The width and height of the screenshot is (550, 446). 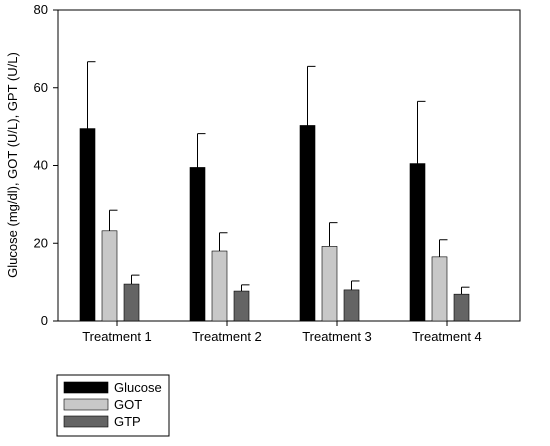 I want to click on y-tick-label: 20, so click(x=41, y=242).